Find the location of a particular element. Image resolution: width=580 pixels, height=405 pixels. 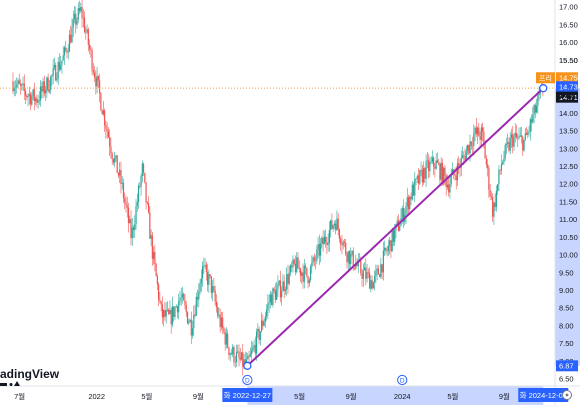

dividend-marker-circle is located at coordinates (247, 380).